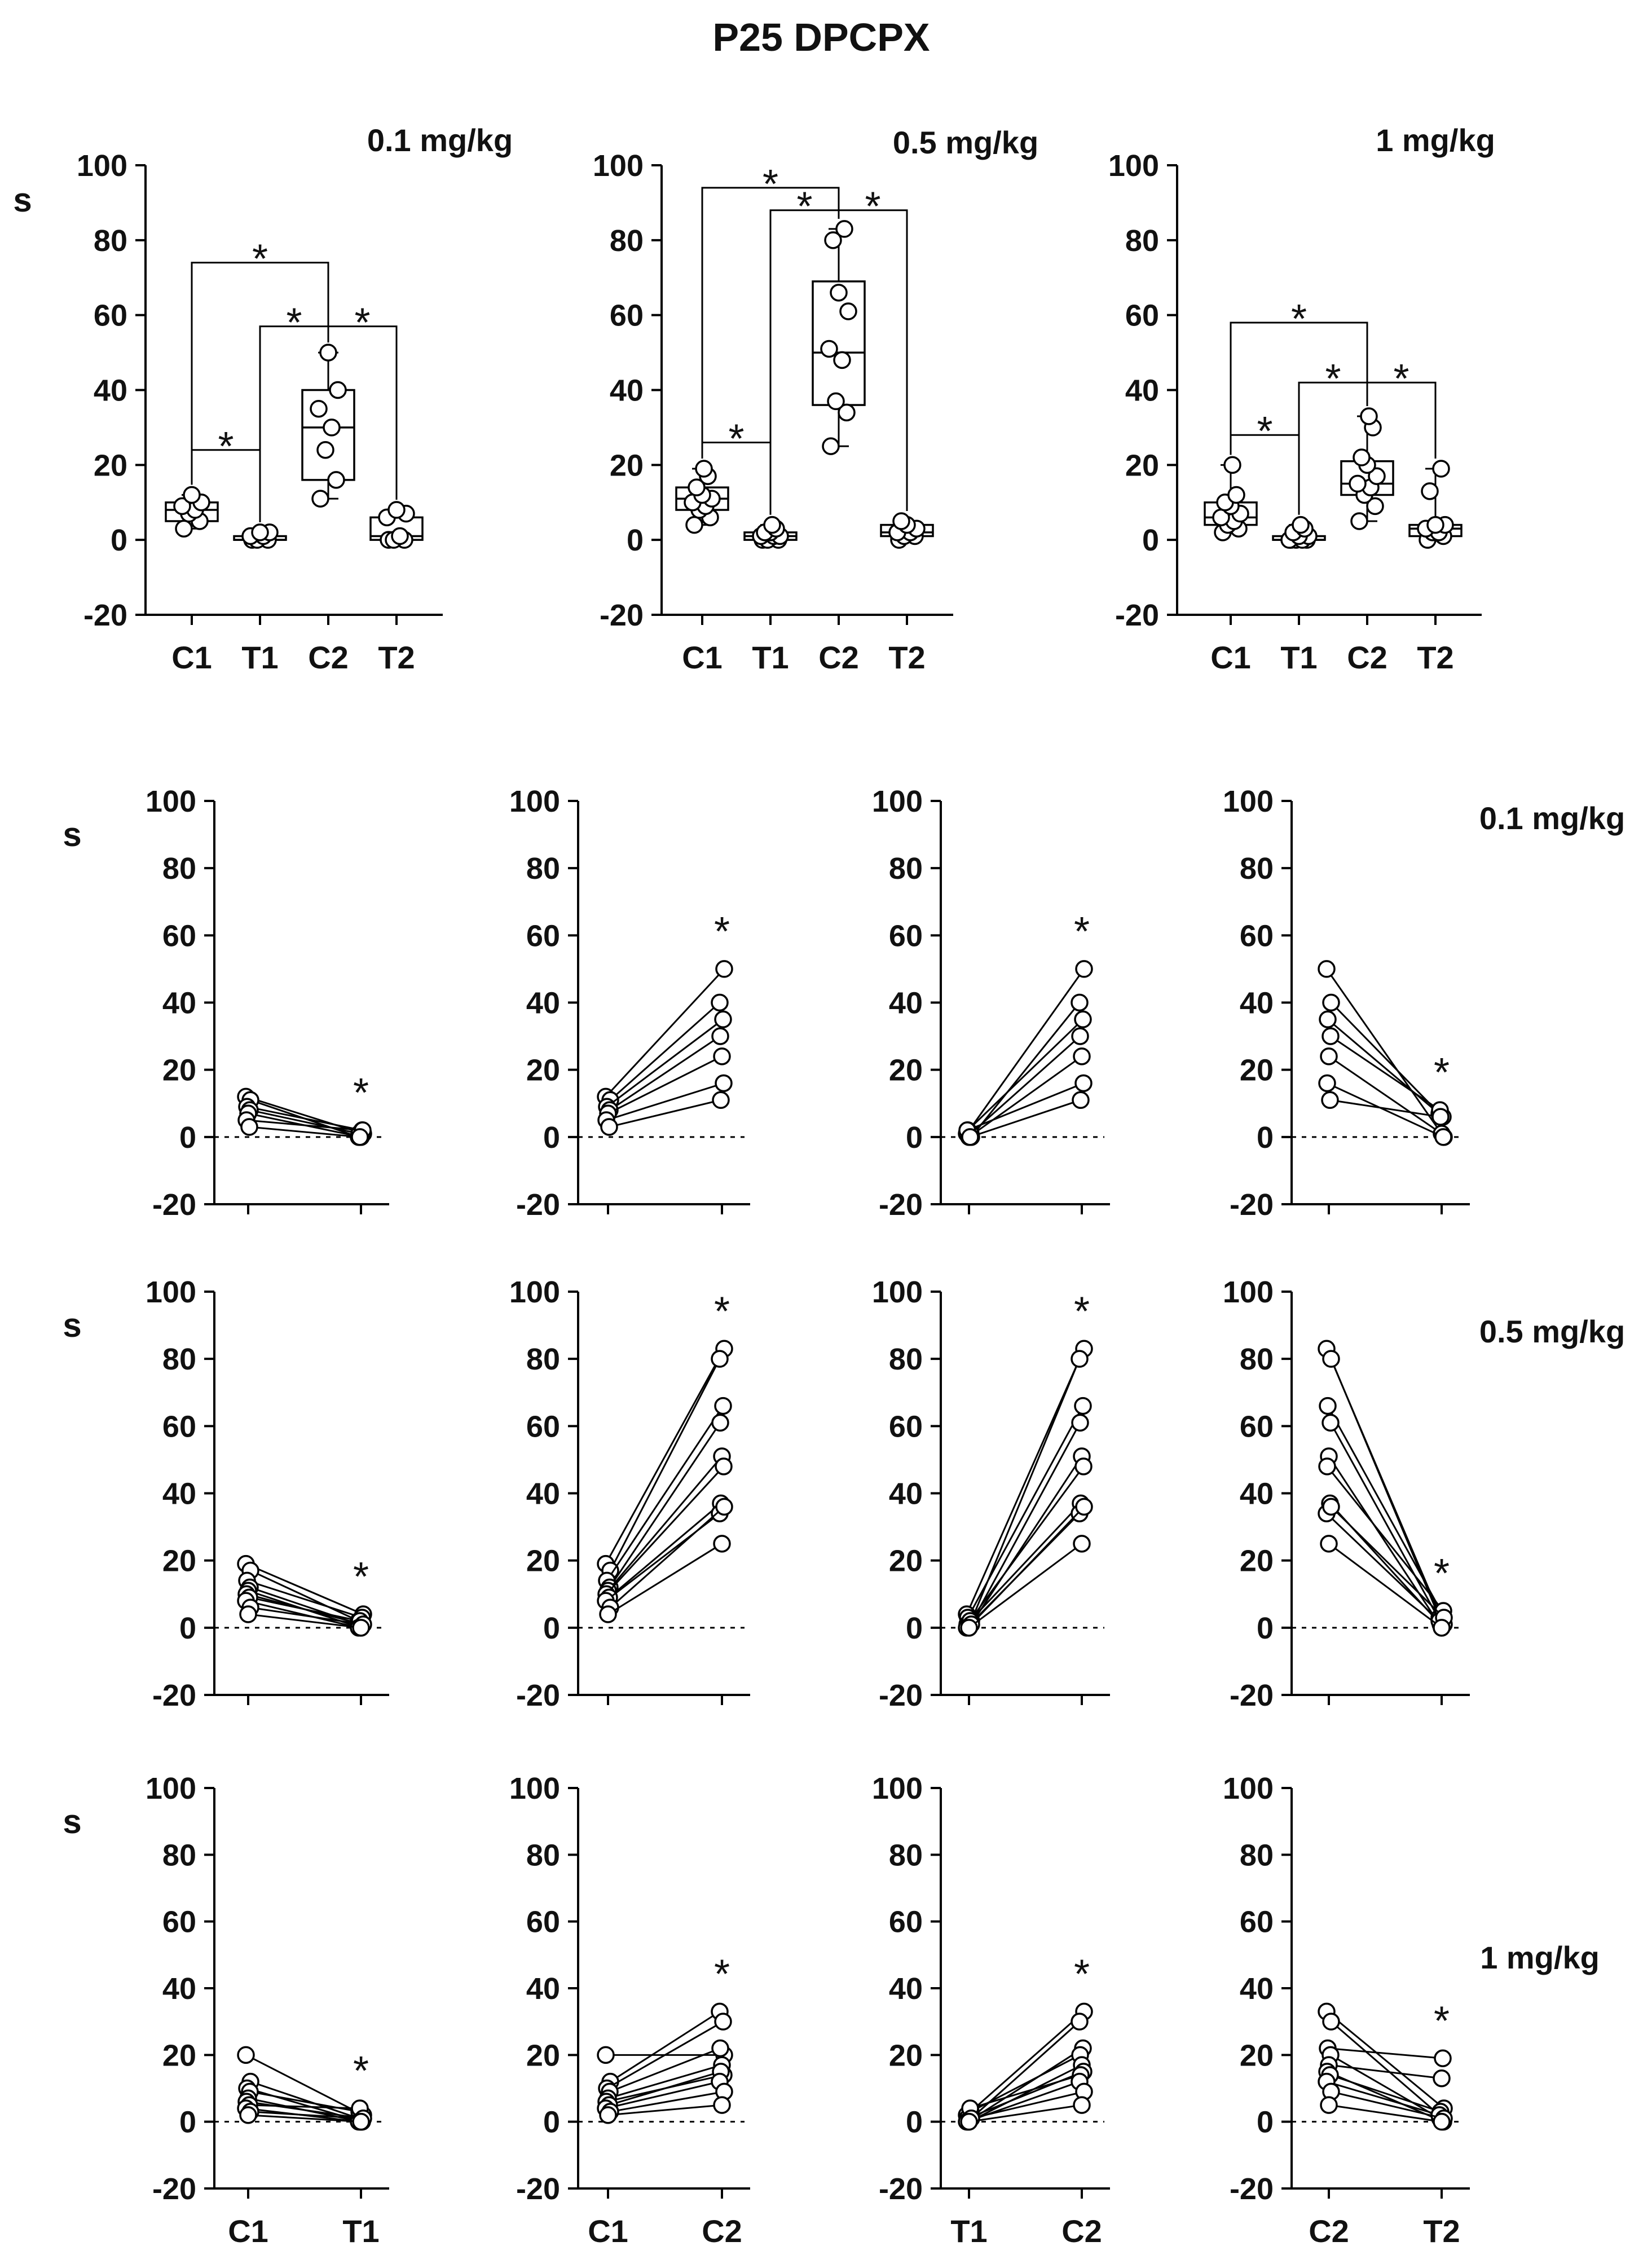 The height and width of the screenshot is (2268, 1643). I want to click on paired-plot-panel: -20 0 20 40 60 80 100 s *, so click(226, 1493).